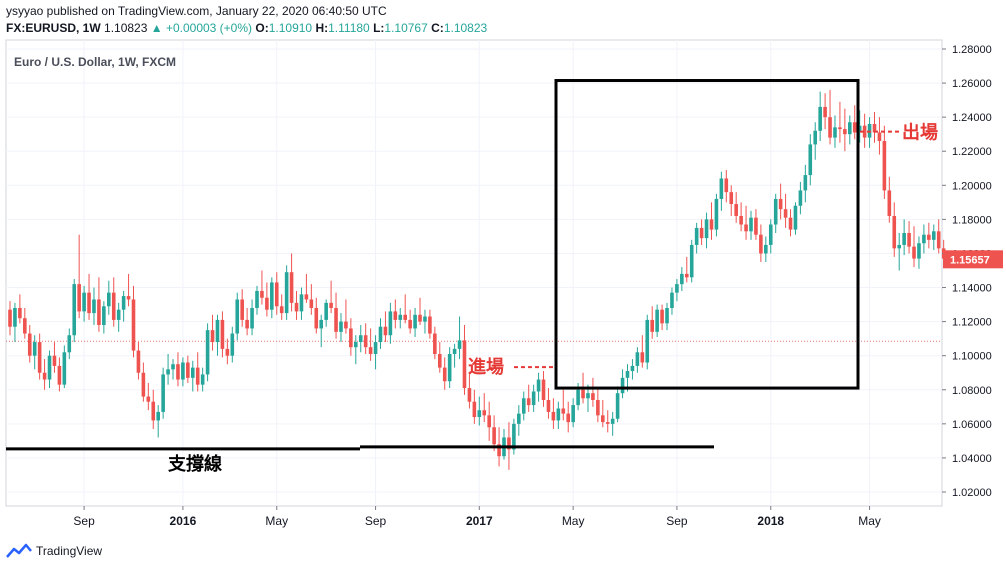  I want to click on x-tick-label: 2018, so click(770, 521).